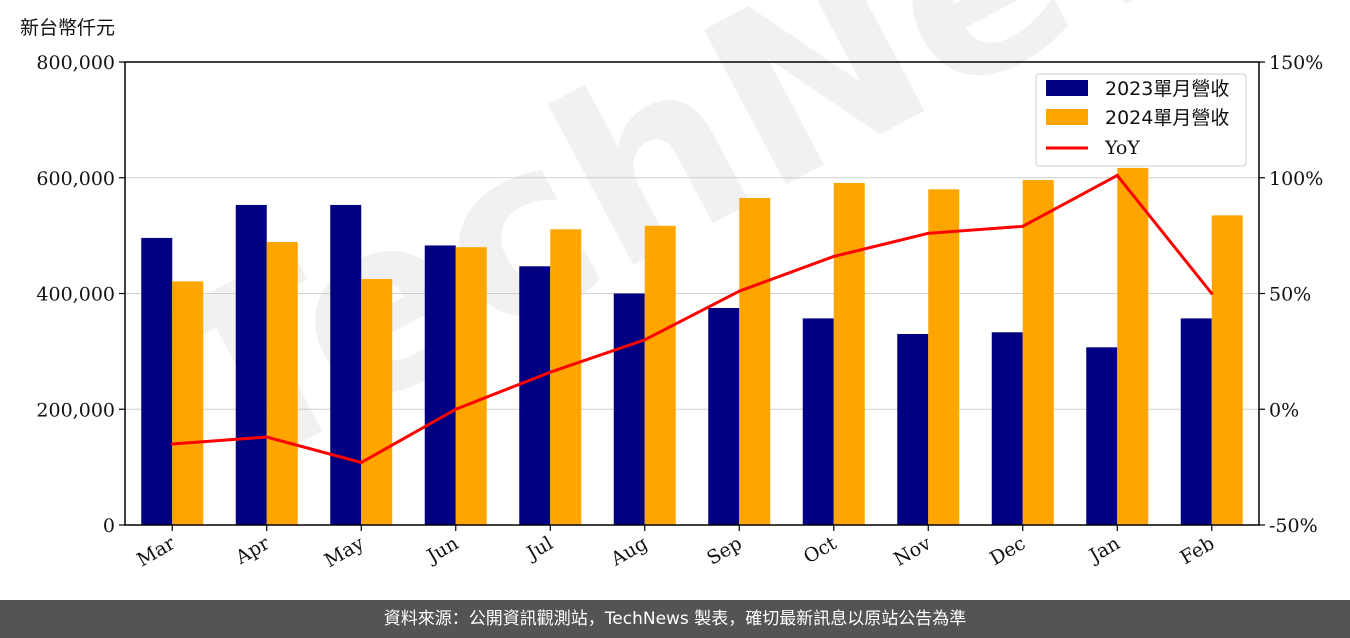 The height and width of the screenshot is (638, 1350). What do you see at coordinates (724, 550) in the screenshot?
I see `x-tick-label-sep: Sep` at bounding box center [724, 550].